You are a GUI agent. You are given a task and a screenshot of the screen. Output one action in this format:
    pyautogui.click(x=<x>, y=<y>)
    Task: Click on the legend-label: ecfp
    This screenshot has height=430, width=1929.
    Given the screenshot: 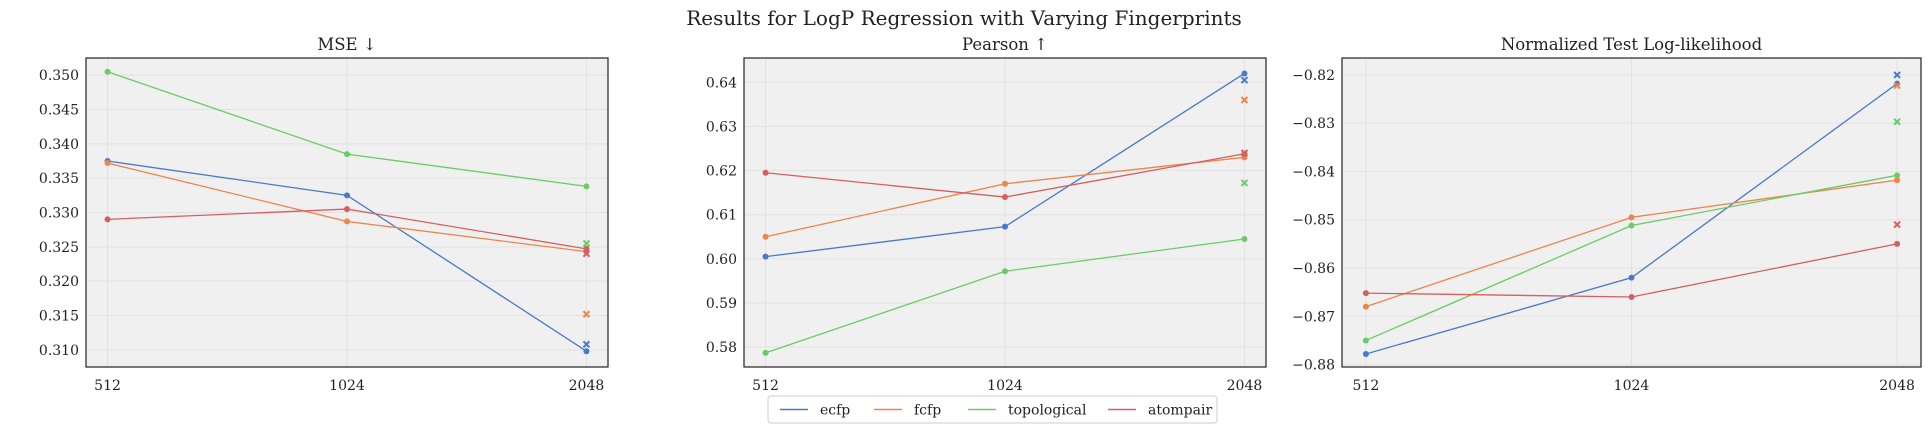 What is the action you would take?
    pyautogui.click(x=835, y=411)
    